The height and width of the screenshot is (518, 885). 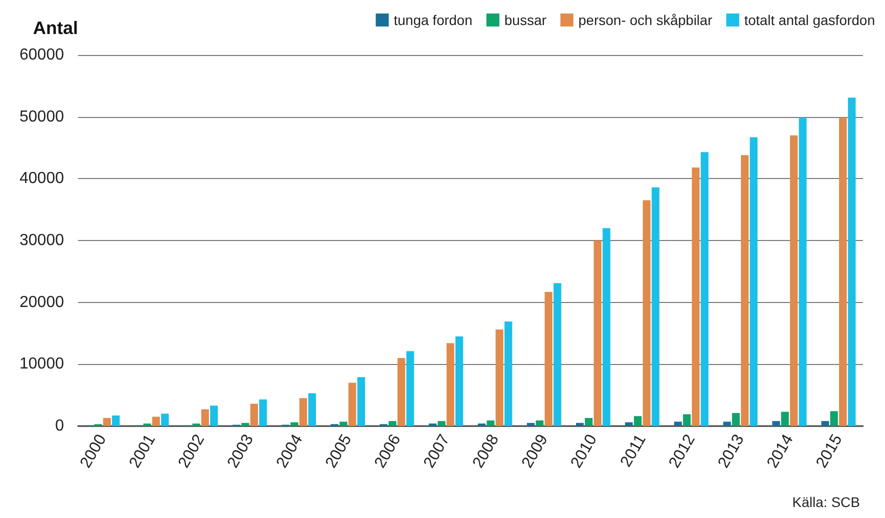 I want to click on y-tick-label: 0, so click(x=59, y=426).